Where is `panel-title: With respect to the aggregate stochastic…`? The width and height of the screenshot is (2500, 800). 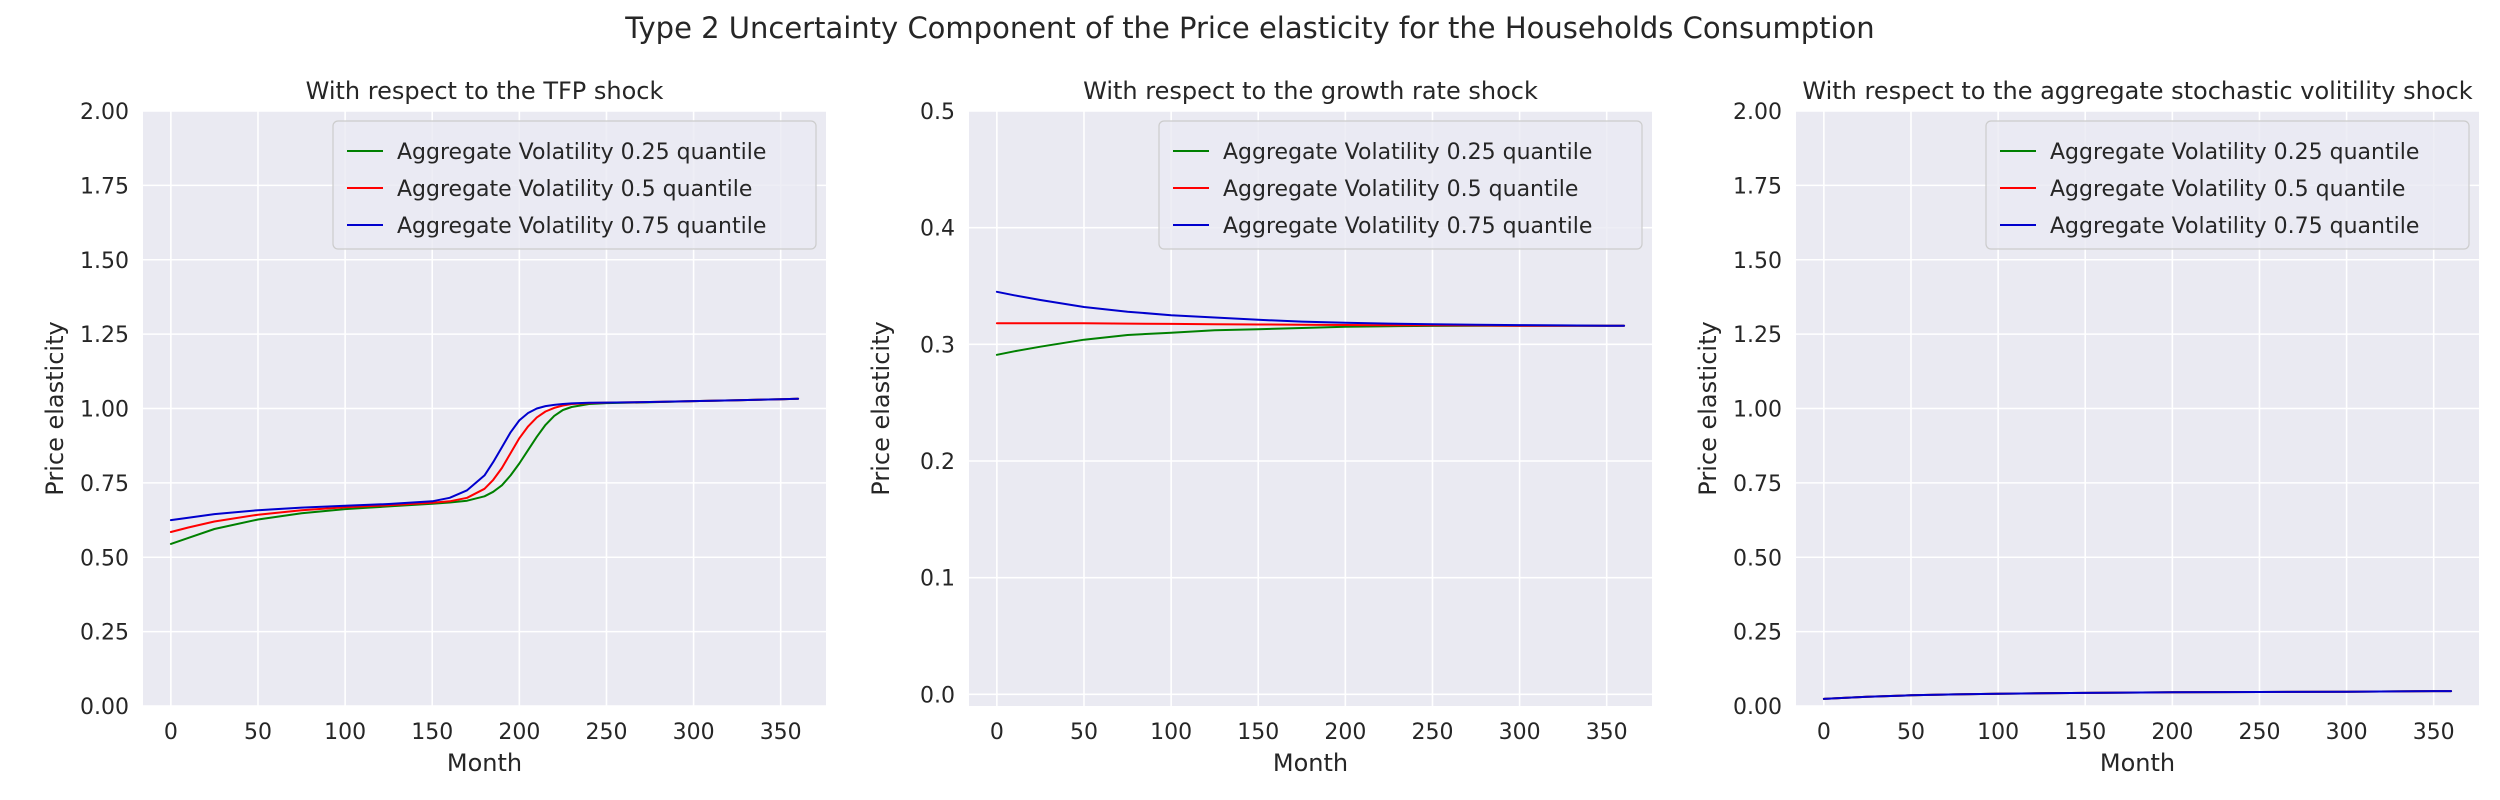 panel-title: With respect to the aggregate stochastic… is located at coordinates (2137, 91).